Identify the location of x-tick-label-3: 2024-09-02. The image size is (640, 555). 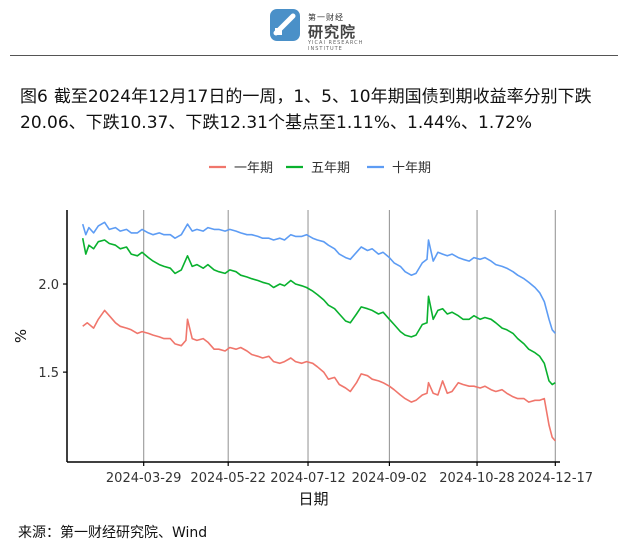
(390, 478).